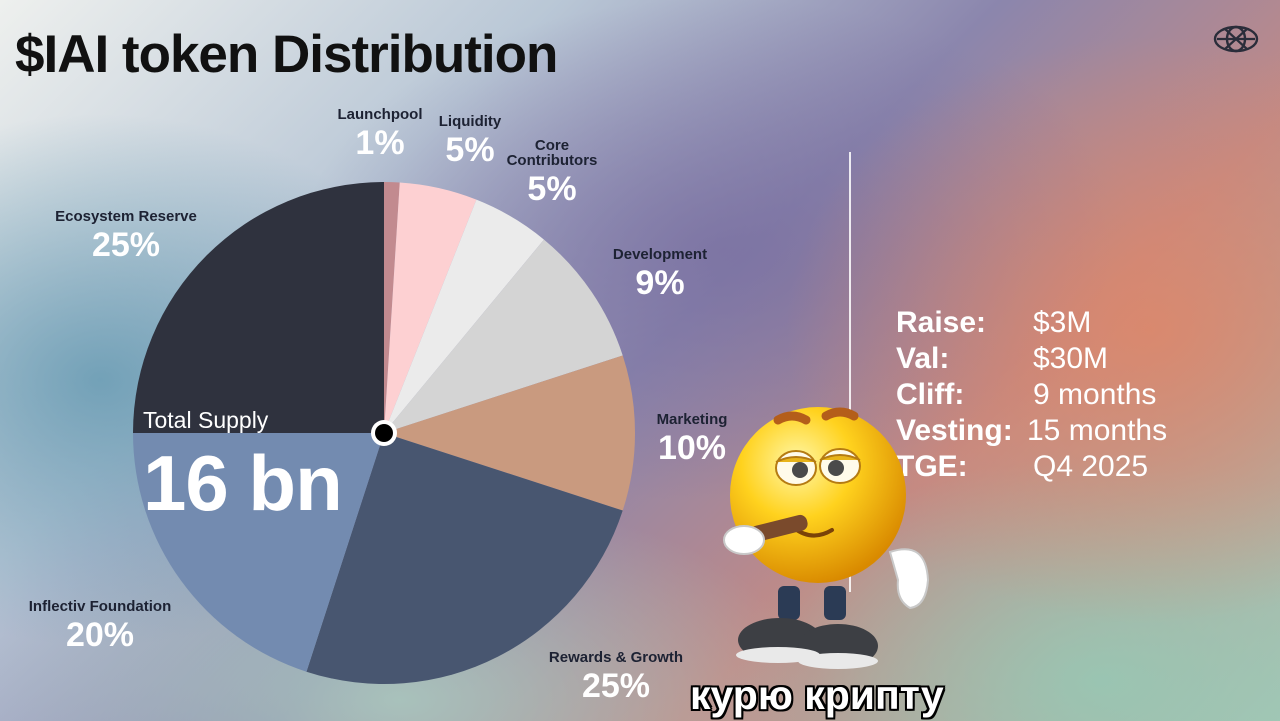 The image size is (1280, 721). I want to click on vertical-divider, so click(850, 372).